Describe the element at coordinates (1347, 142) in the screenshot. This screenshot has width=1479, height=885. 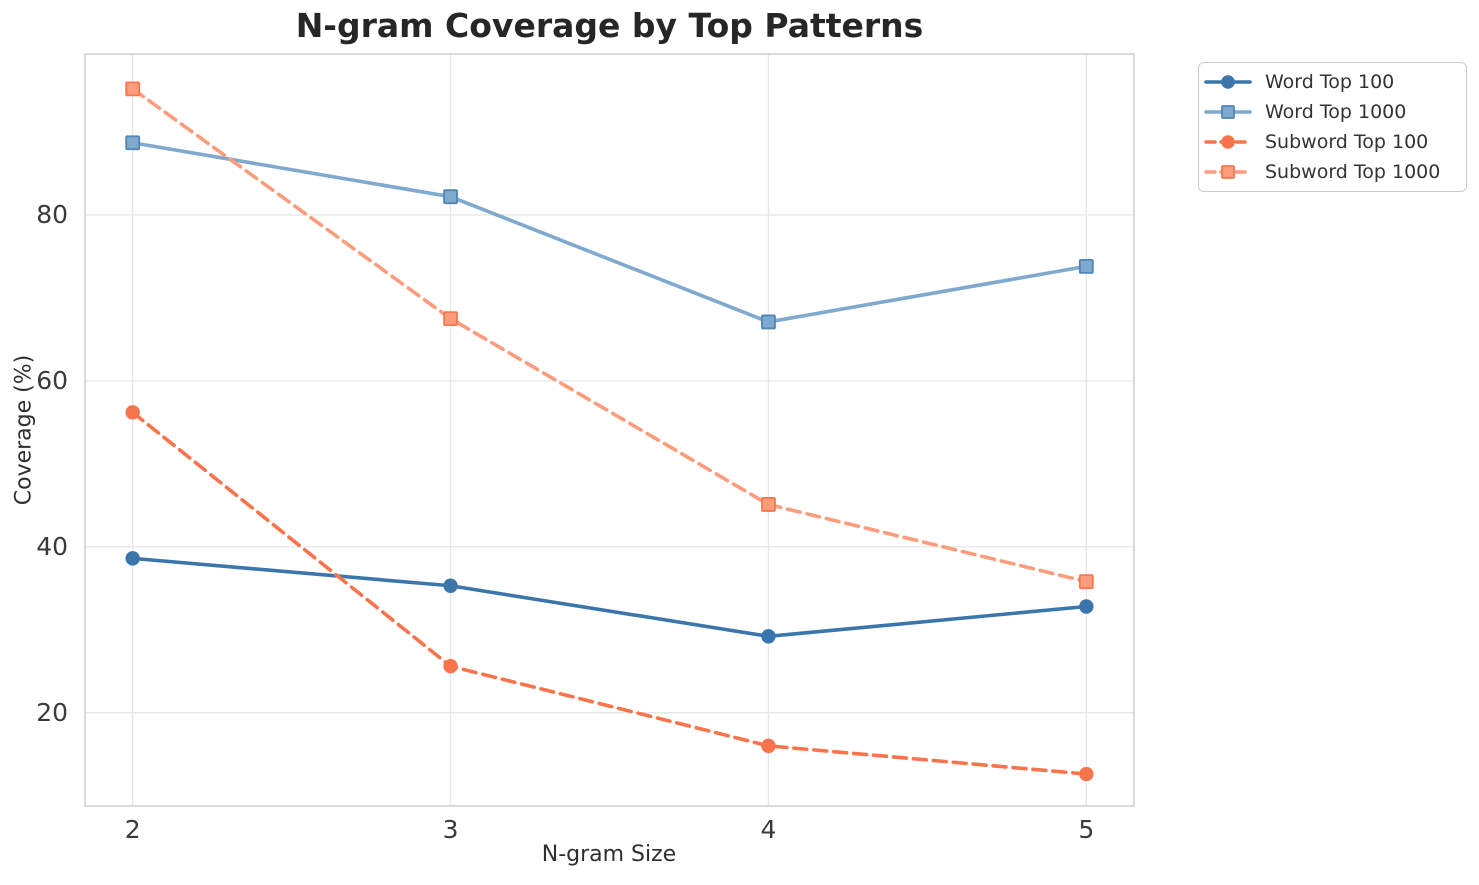
I see `legend-label: Subword Top 100` at that location.